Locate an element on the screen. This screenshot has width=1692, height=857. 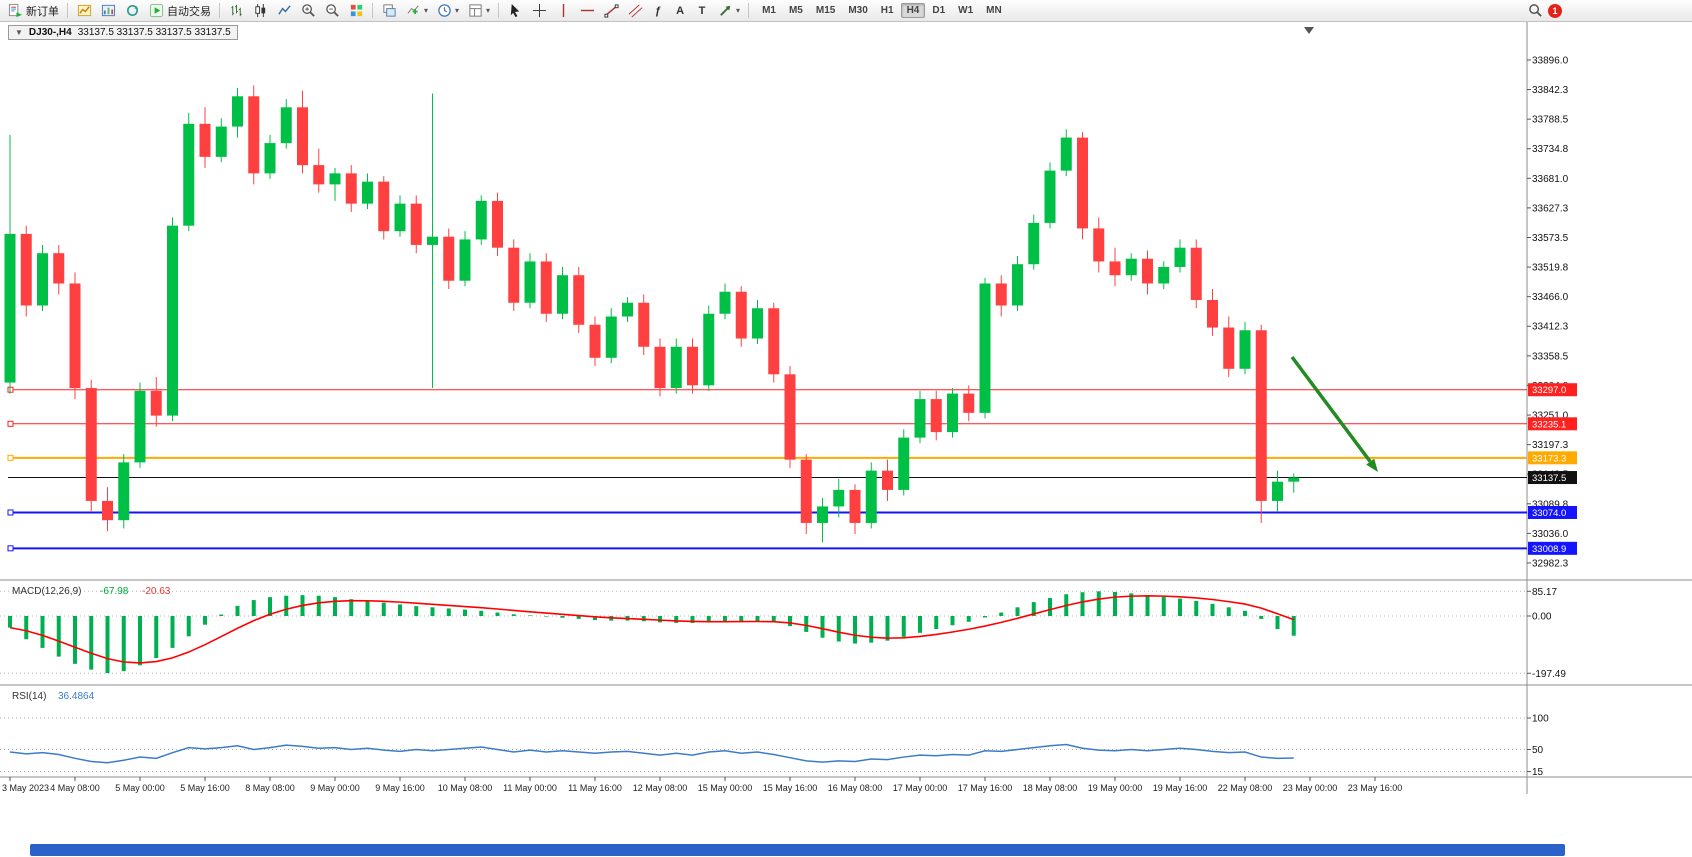
svg-text: 15 is located at coordinates (1538, 772).